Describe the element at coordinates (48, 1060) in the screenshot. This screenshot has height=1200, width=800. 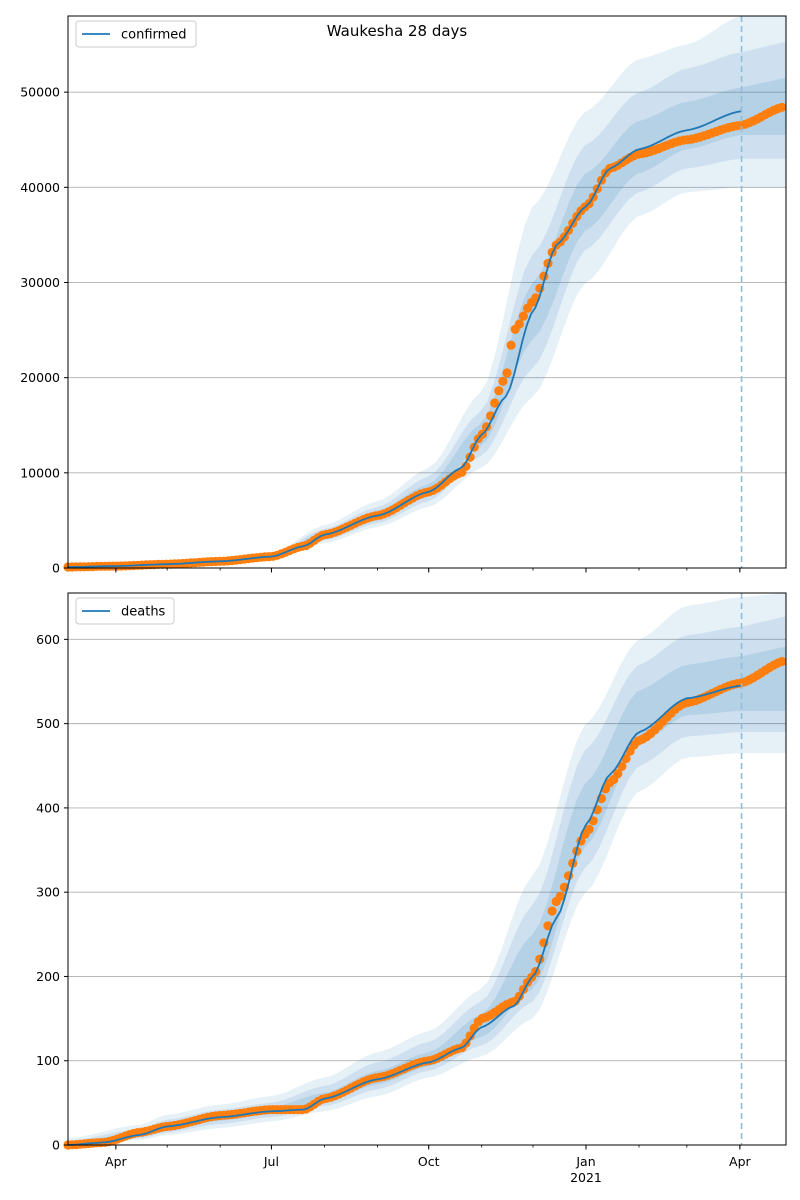
I see `deaths-y-tick-label: 100` at that location.